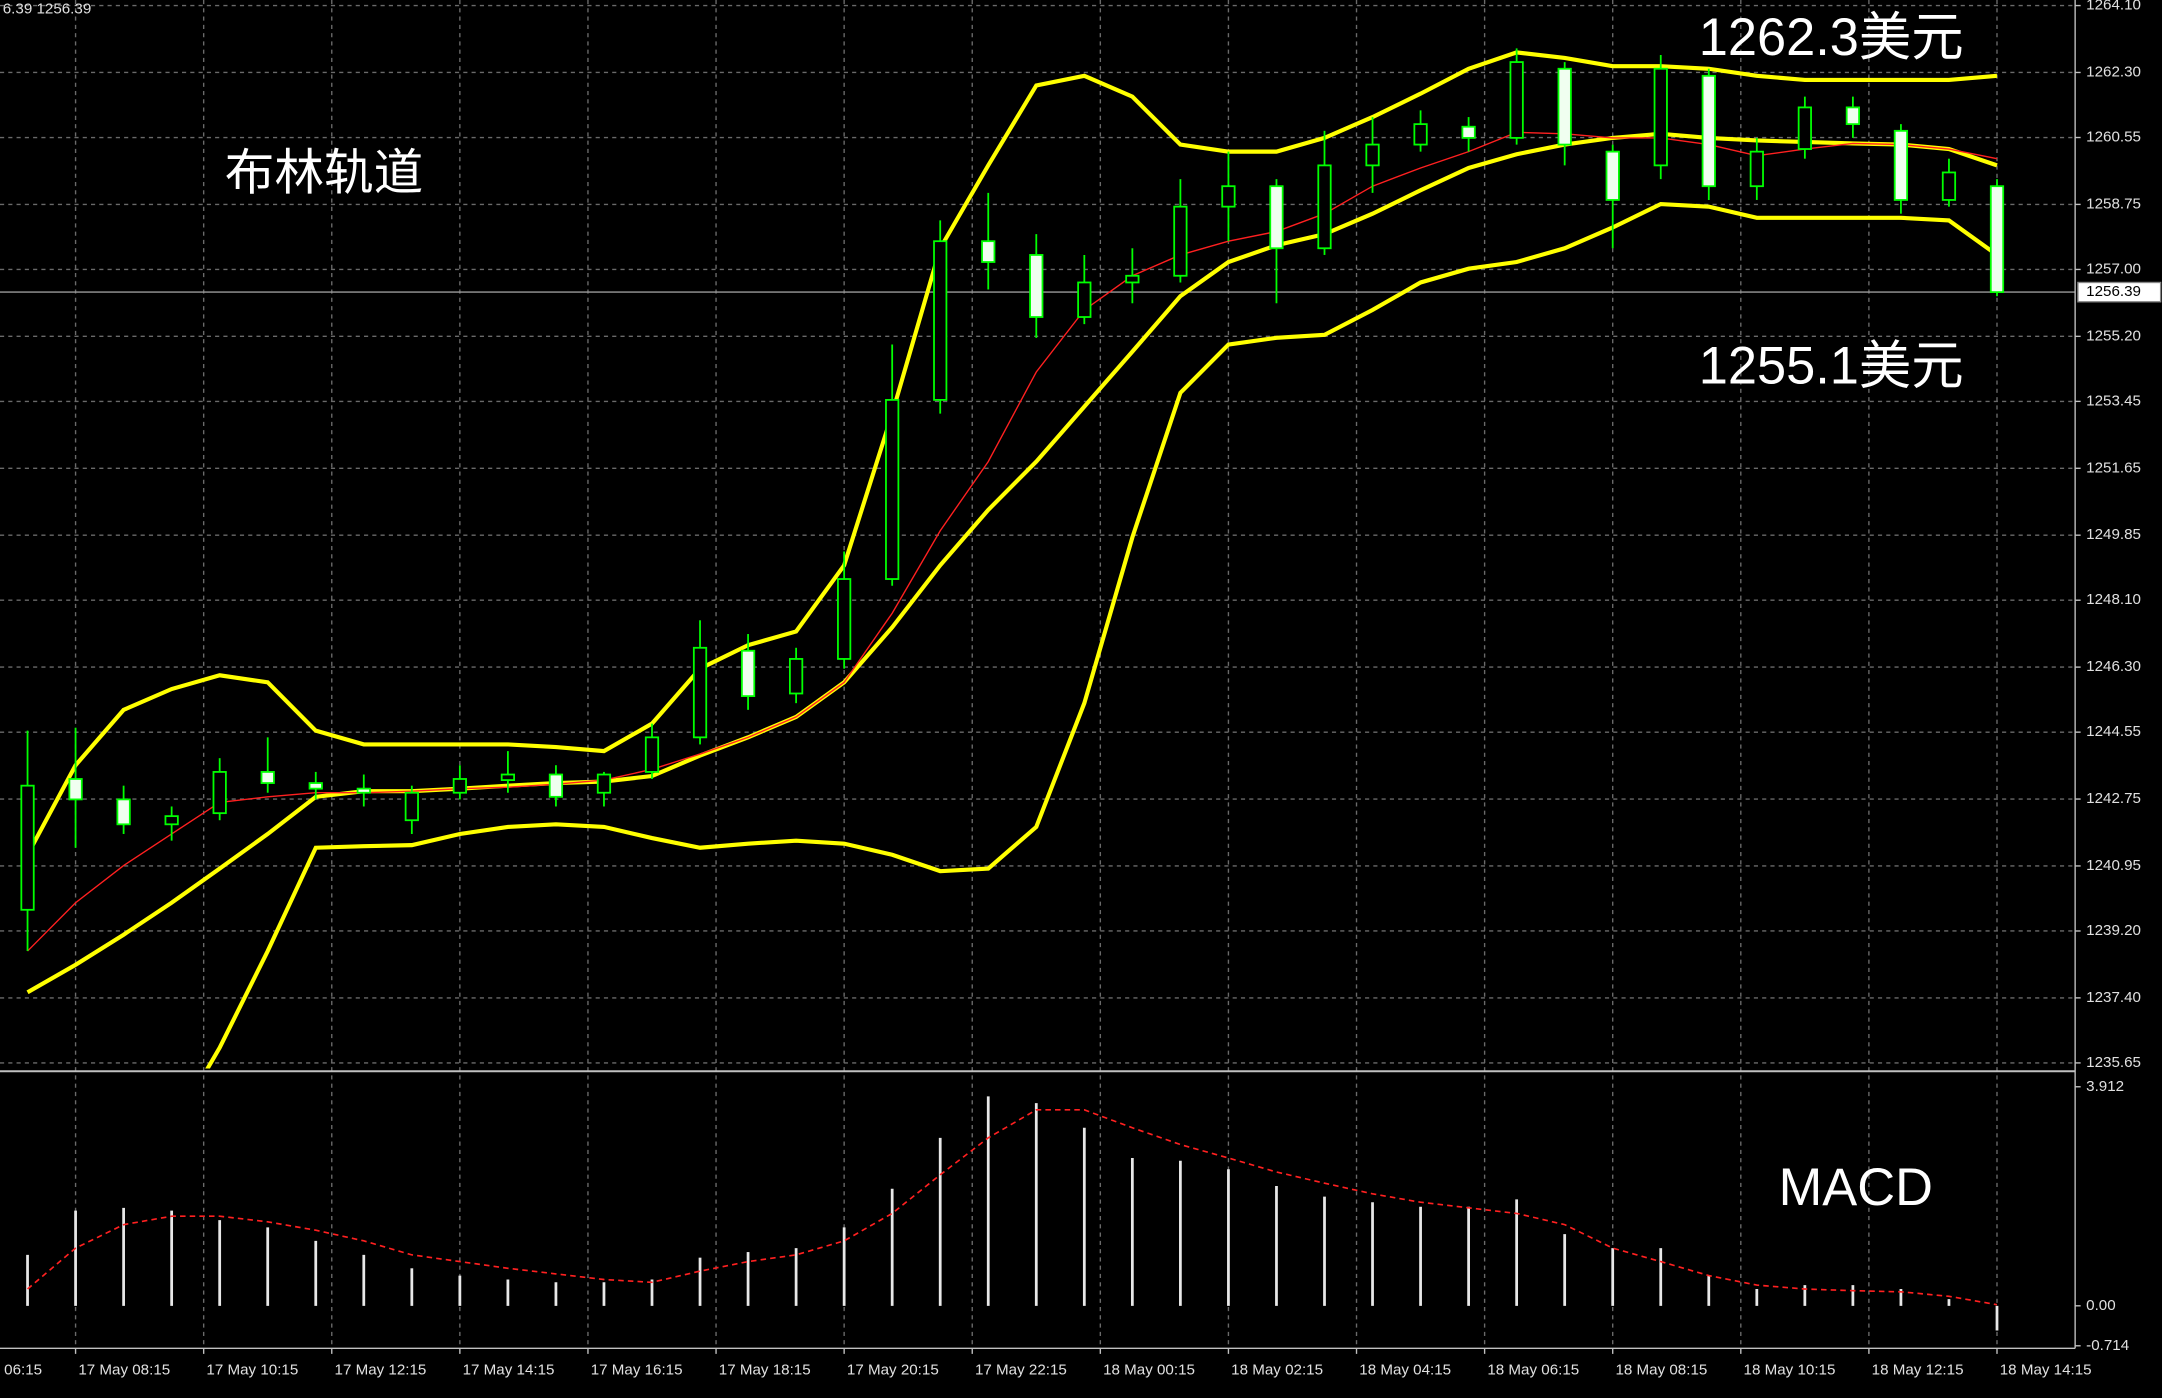 The height and width of the screenshot is (1398, 2162). Describe the element at coordinates (124, 1369) in the screenshot. I see `x-tick-label: 17 May 08:15` at that location.